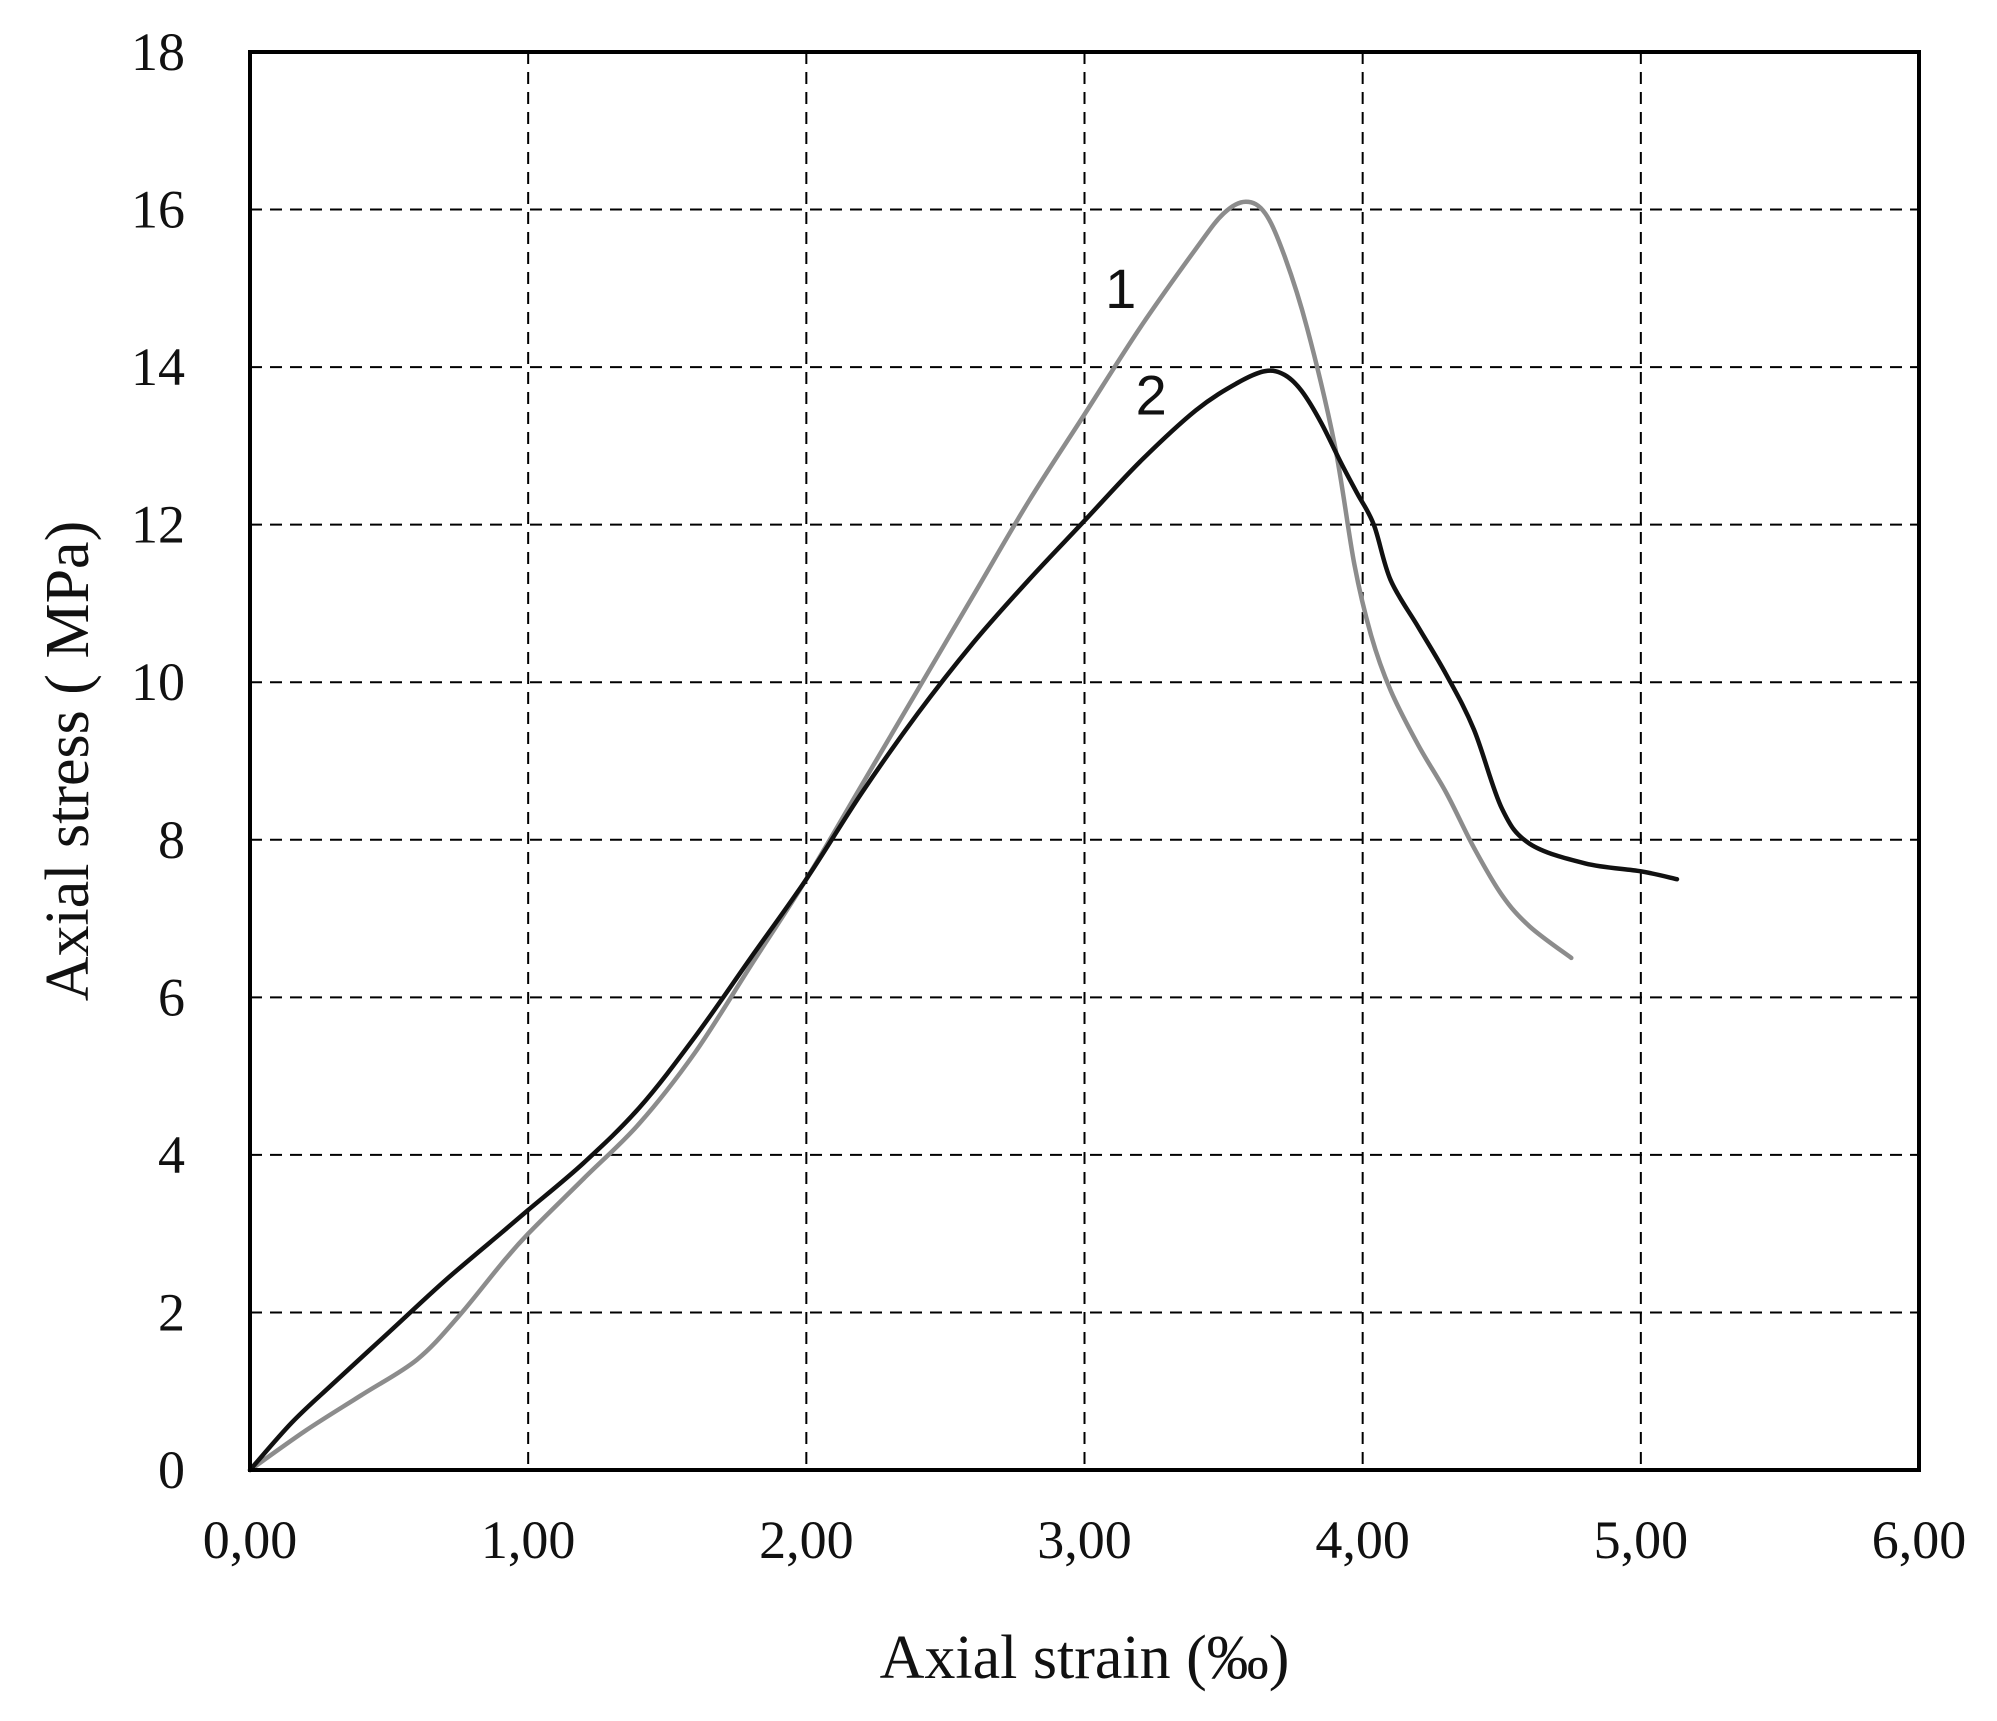 The image size is (1997, 1721). I want to click on y-tick-label: 14, so click(158, 367).